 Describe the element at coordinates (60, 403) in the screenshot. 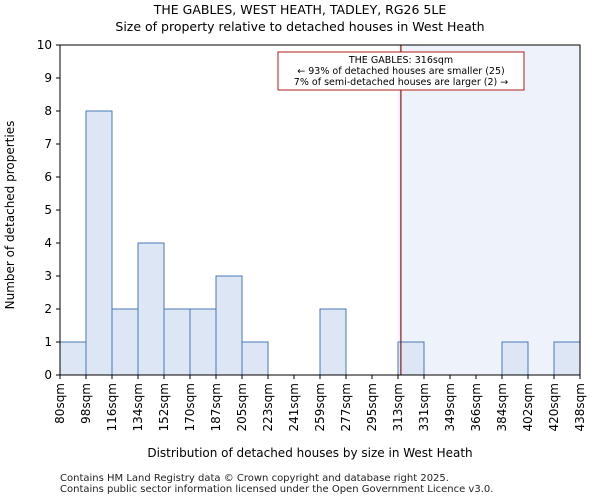

I see `x-tick-label-80sqm: 80sqm` at that location.